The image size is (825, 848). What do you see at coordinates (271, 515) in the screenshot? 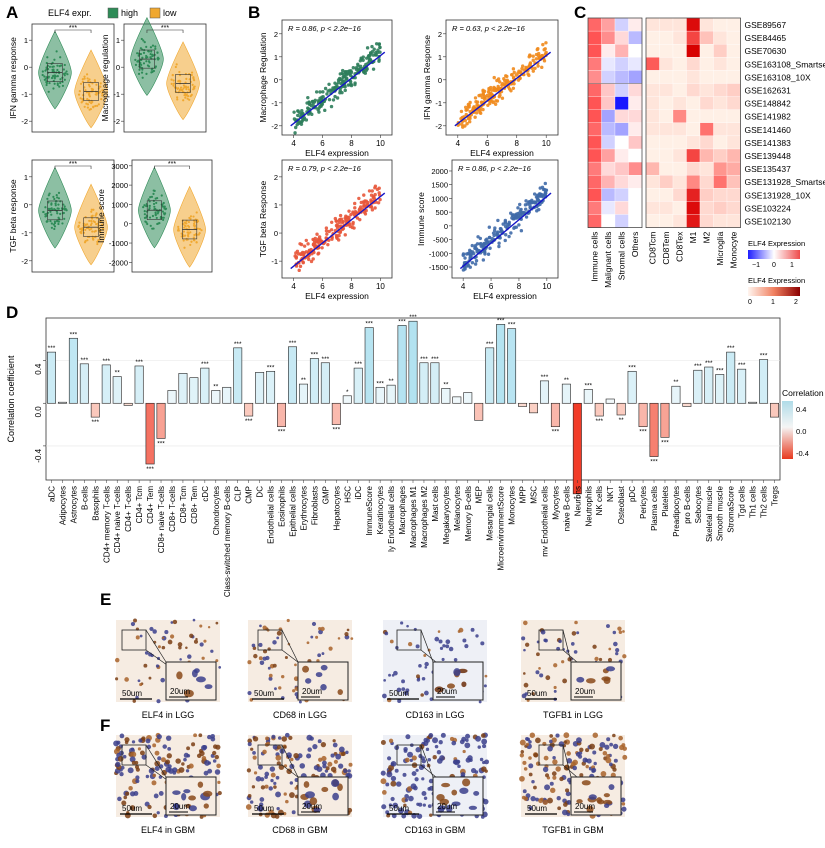
I see `x-category-label: Endothelial cells` at bounding box center [271, 515].